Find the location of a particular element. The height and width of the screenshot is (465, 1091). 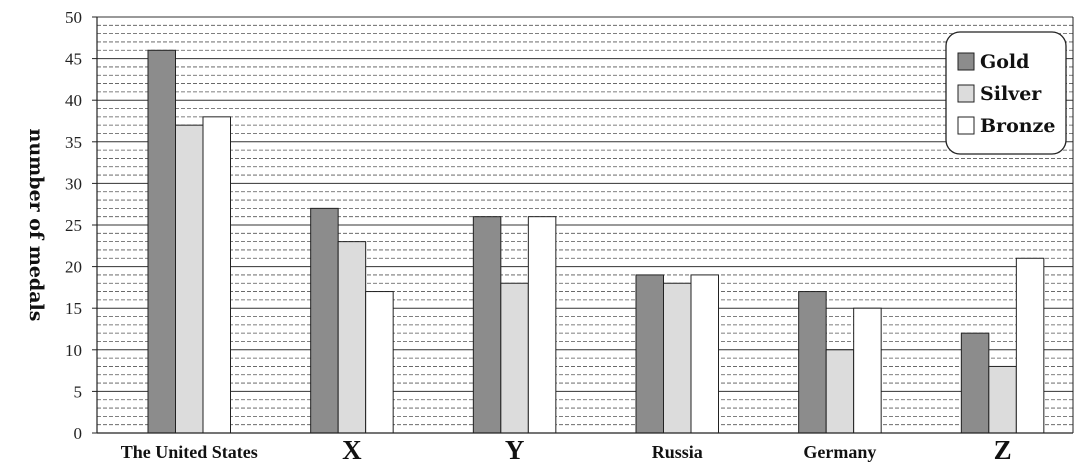

legend-swatch-bronze is located at coordinates (966, 125).